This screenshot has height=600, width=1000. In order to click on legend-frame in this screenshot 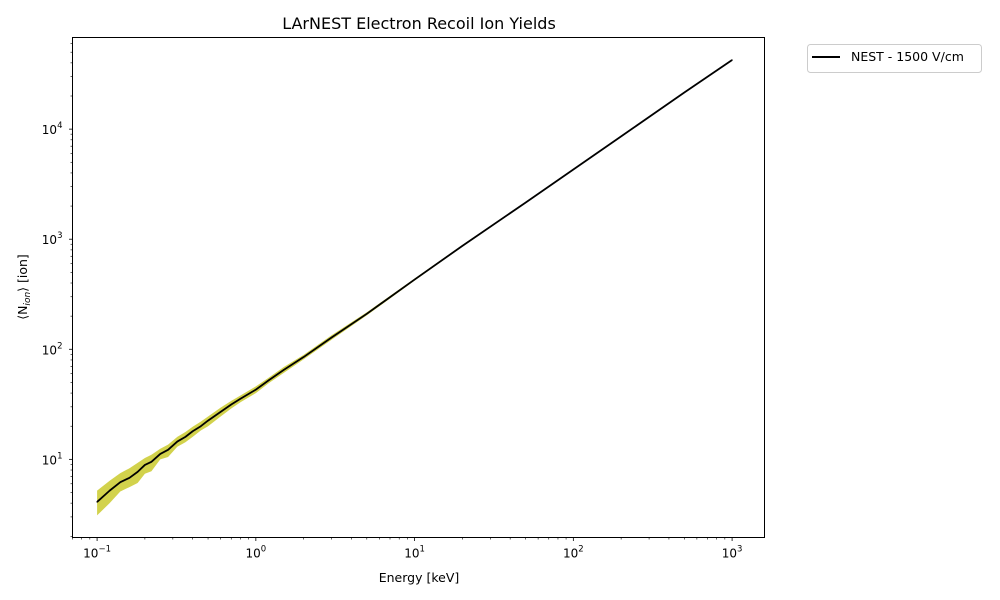, I will do `click(894, 58)`.